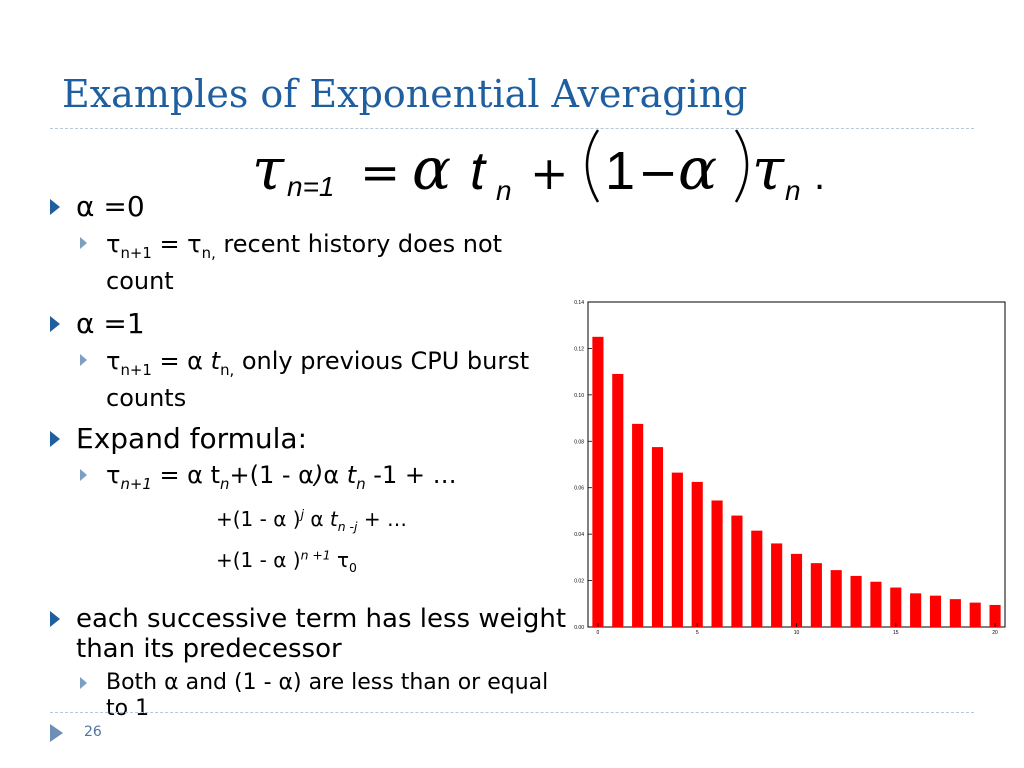 The height and width of the screenshot is (768, 1024). Describe the element at coordinates (549, 173) in the screenshot. I see `formula-plus: +` at that location.